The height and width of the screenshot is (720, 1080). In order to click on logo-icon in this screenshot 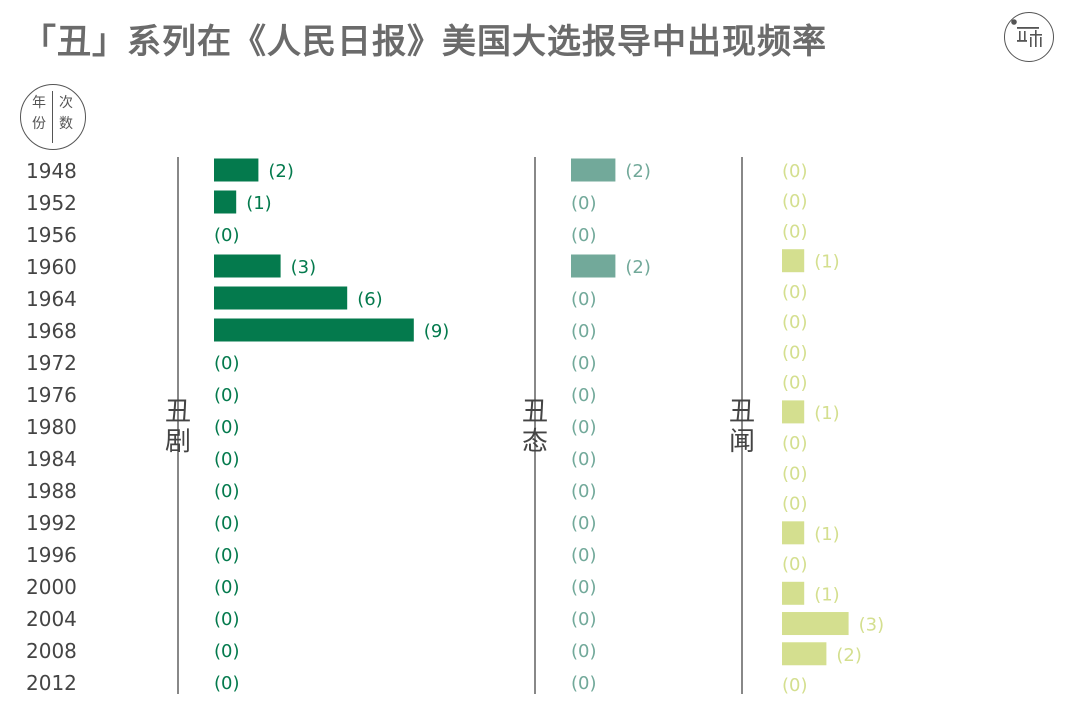, I will do `click(1029, 37)`.